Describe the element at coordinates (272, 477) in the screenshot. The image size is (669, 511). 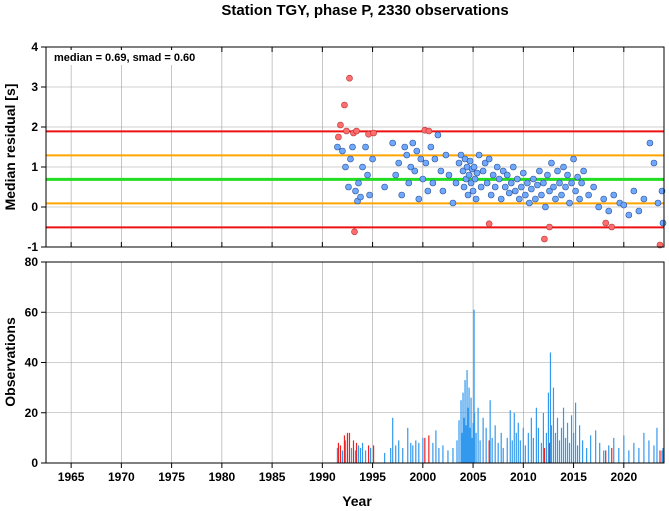
I see `x-tick-label: 1985` at that location.